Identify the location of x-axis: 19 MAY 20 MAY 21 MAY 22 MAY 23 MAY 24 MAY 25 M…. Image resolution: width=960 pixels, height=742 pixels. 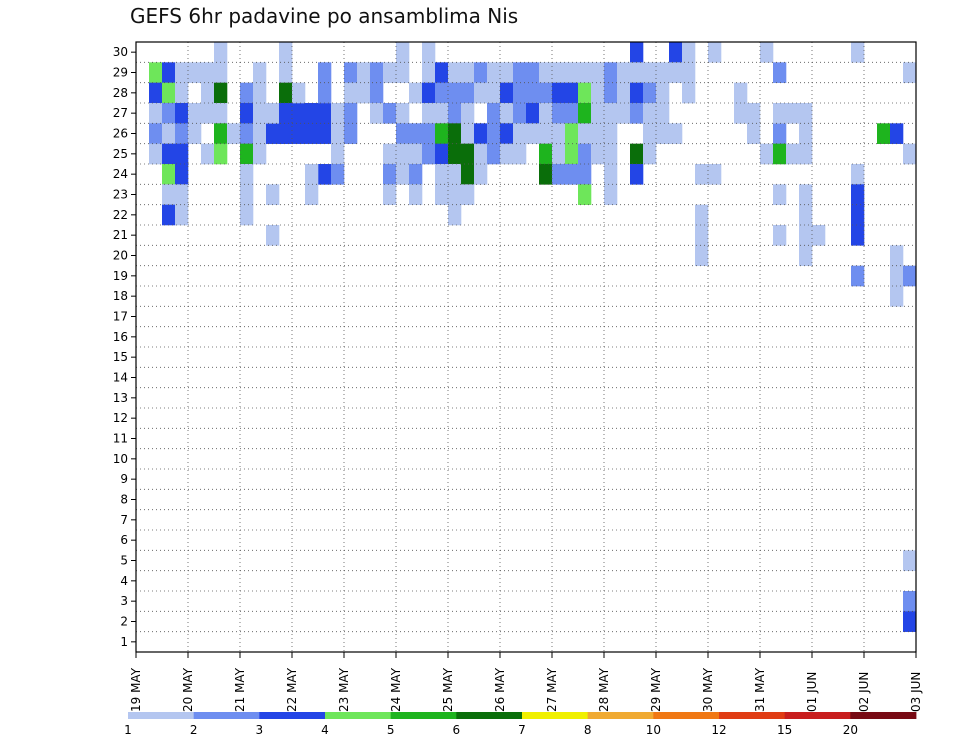
(526, 682).